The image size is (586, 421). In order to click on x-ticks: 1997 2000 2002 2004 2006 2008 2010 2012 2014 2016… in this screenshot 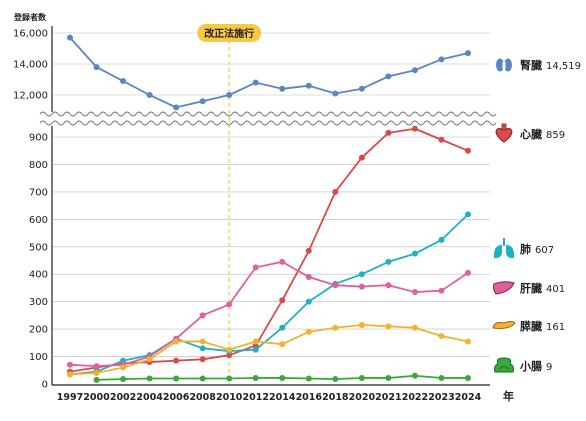, I will do `click(269, 397)`.